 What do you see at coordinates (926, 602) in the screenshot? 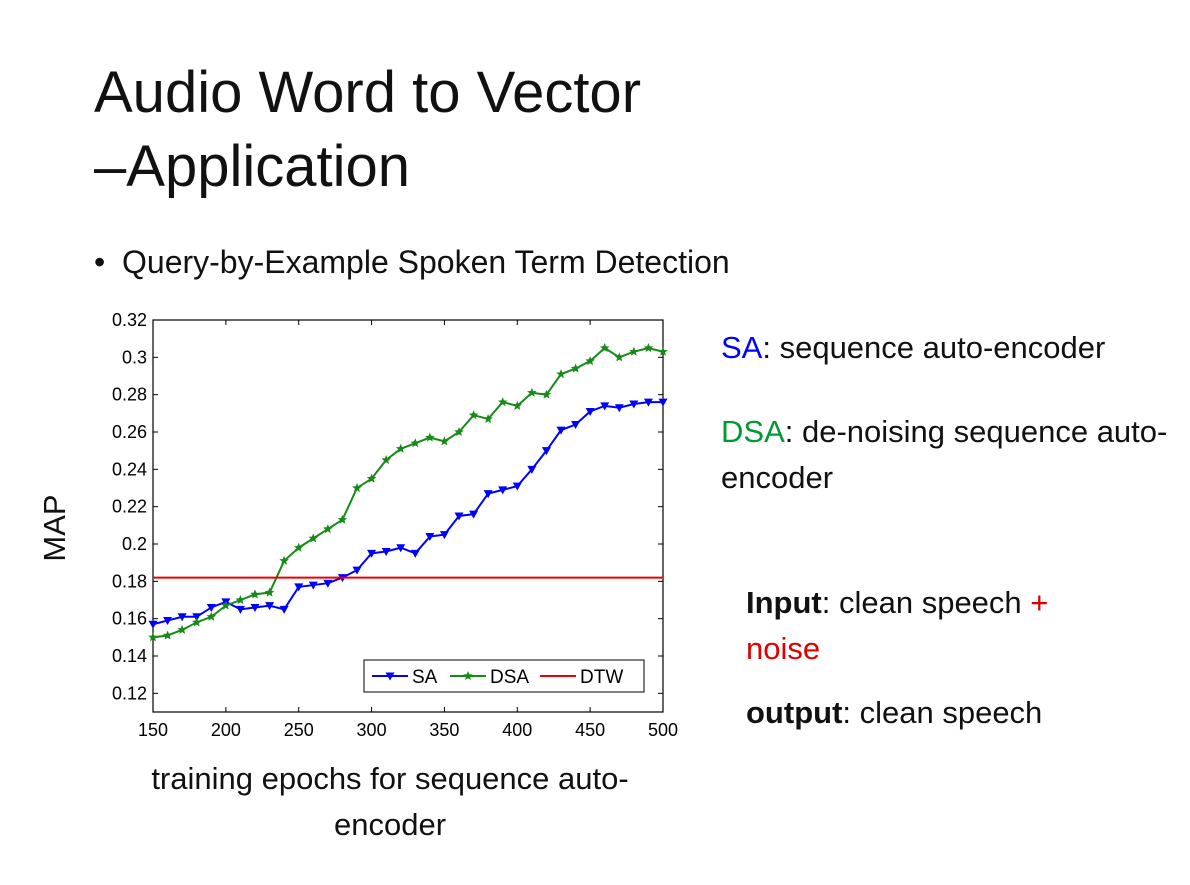
I see `input-text: : clean speech` at bounding box center [926, 602].